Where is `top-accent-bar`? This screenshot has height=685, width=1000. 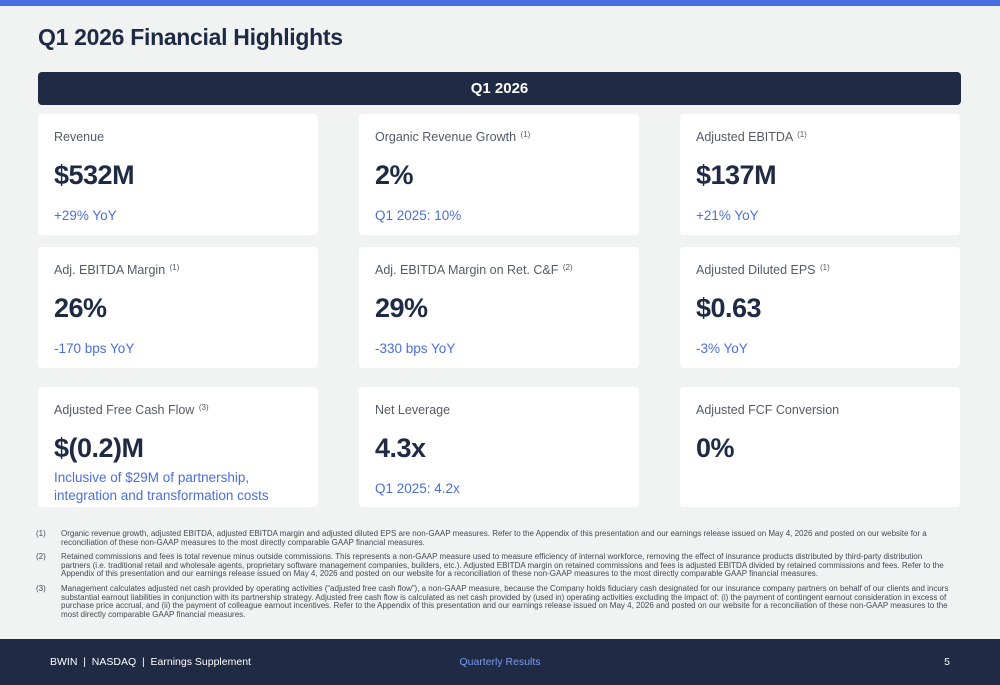
top-accent-bar is located at coordinates (500, 3).